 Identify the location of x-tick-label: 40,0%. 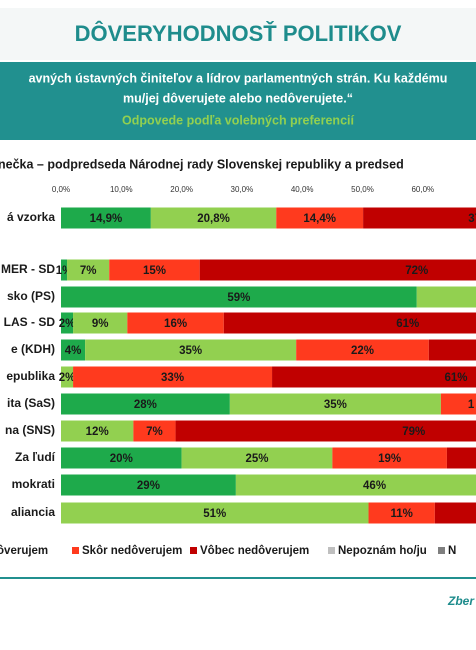
(302, 189).